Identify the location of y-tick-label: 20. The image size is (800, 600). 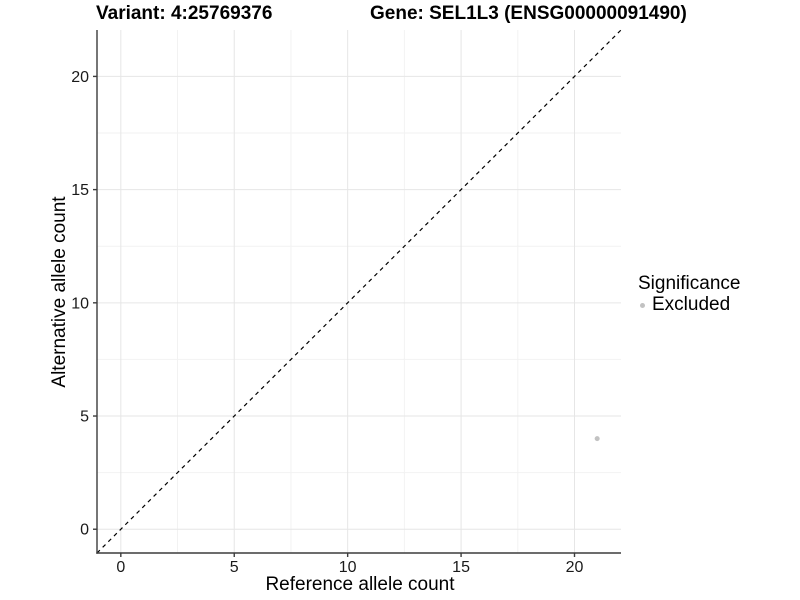
(80, 77).